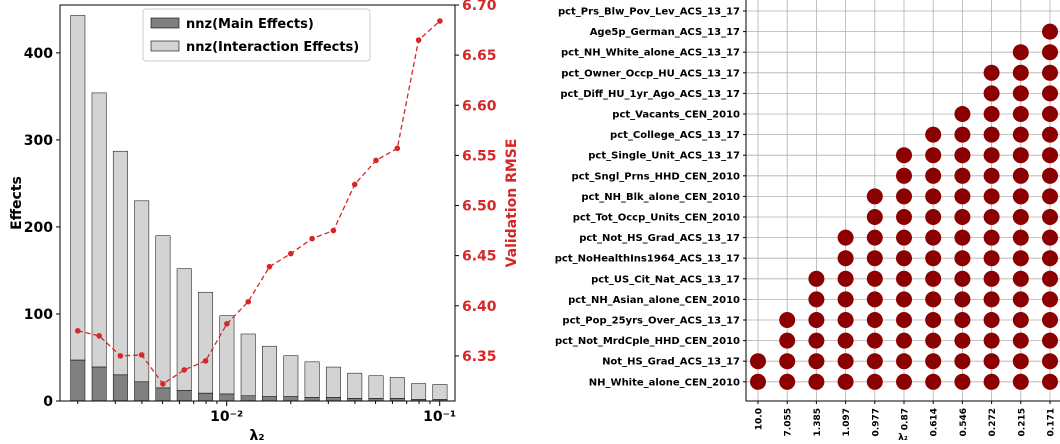 The width and height of the screenshot is (1060, 444). What do you see at coordinates (675, 135) in the screenshot?
I see `feature-label: pct_College_ACS_13_17` at bounding box center [675, 135].